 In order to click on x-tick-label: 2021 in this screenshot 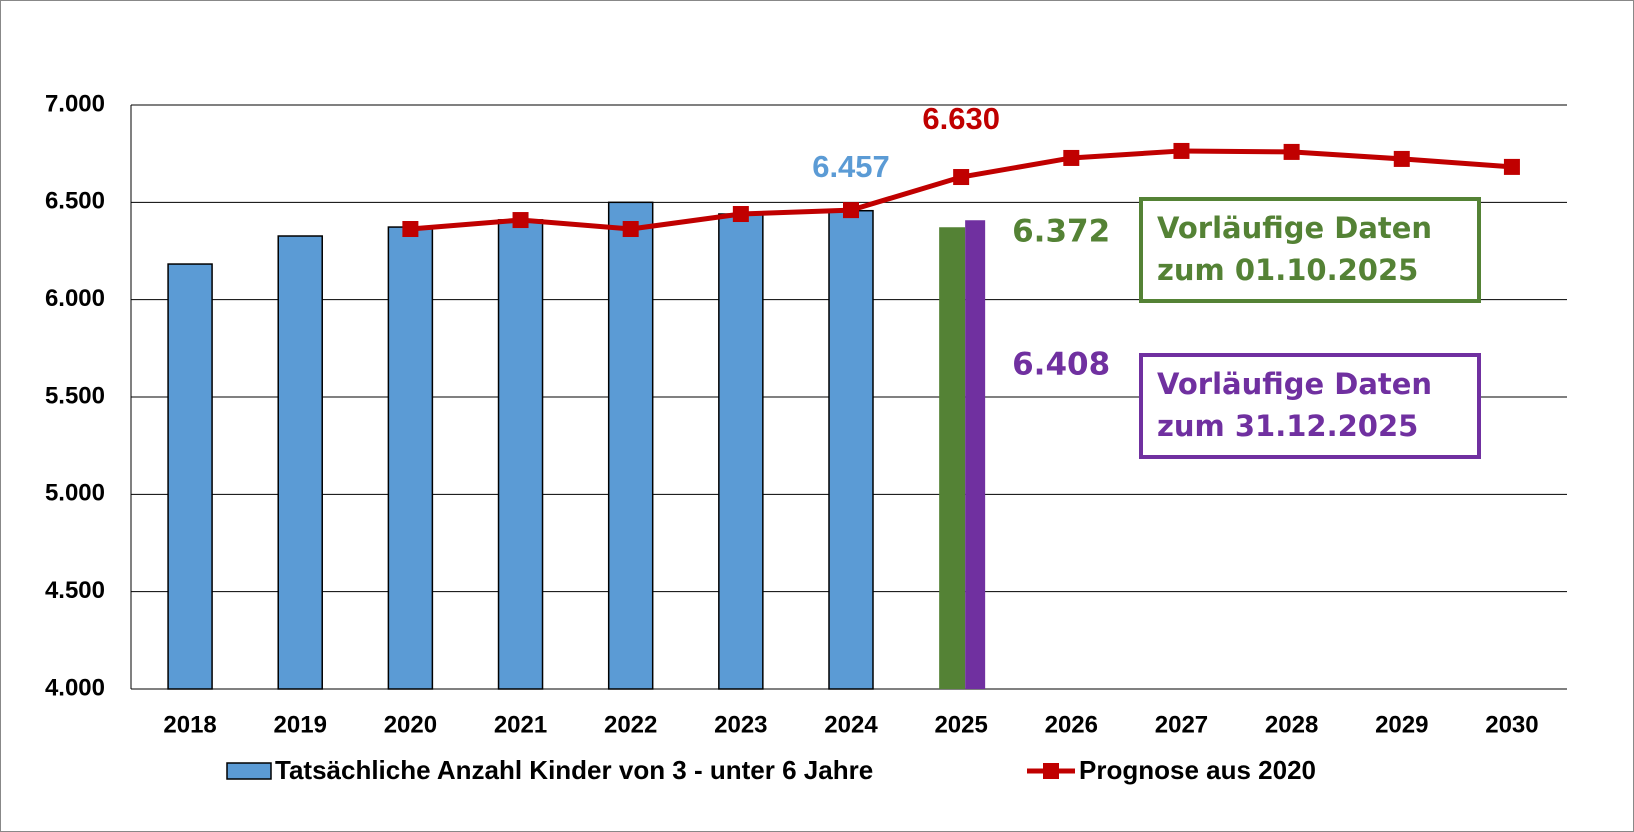, I will do `click(520, 724)`.